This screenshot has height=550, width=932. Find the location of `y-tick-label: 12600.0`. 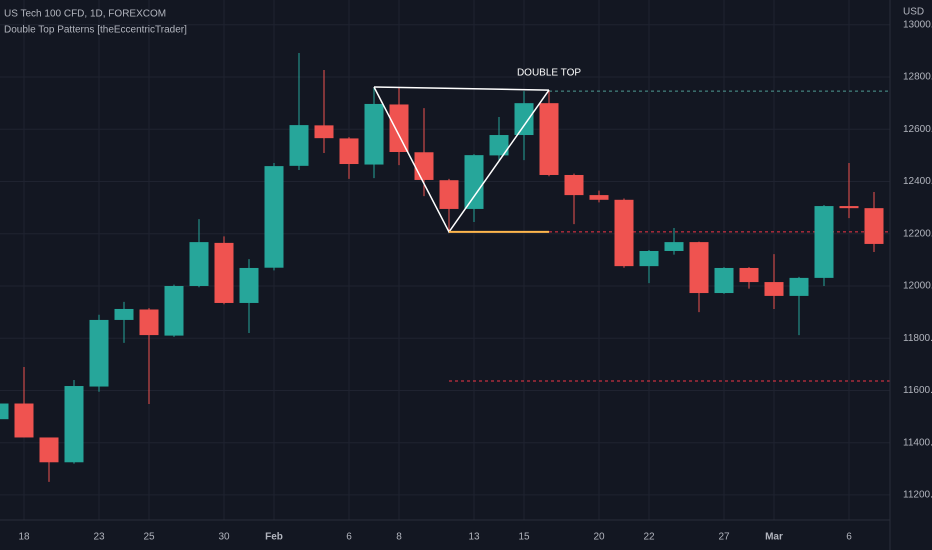

y-tick-label: 12600.0 is located at coordinates (917, 129).